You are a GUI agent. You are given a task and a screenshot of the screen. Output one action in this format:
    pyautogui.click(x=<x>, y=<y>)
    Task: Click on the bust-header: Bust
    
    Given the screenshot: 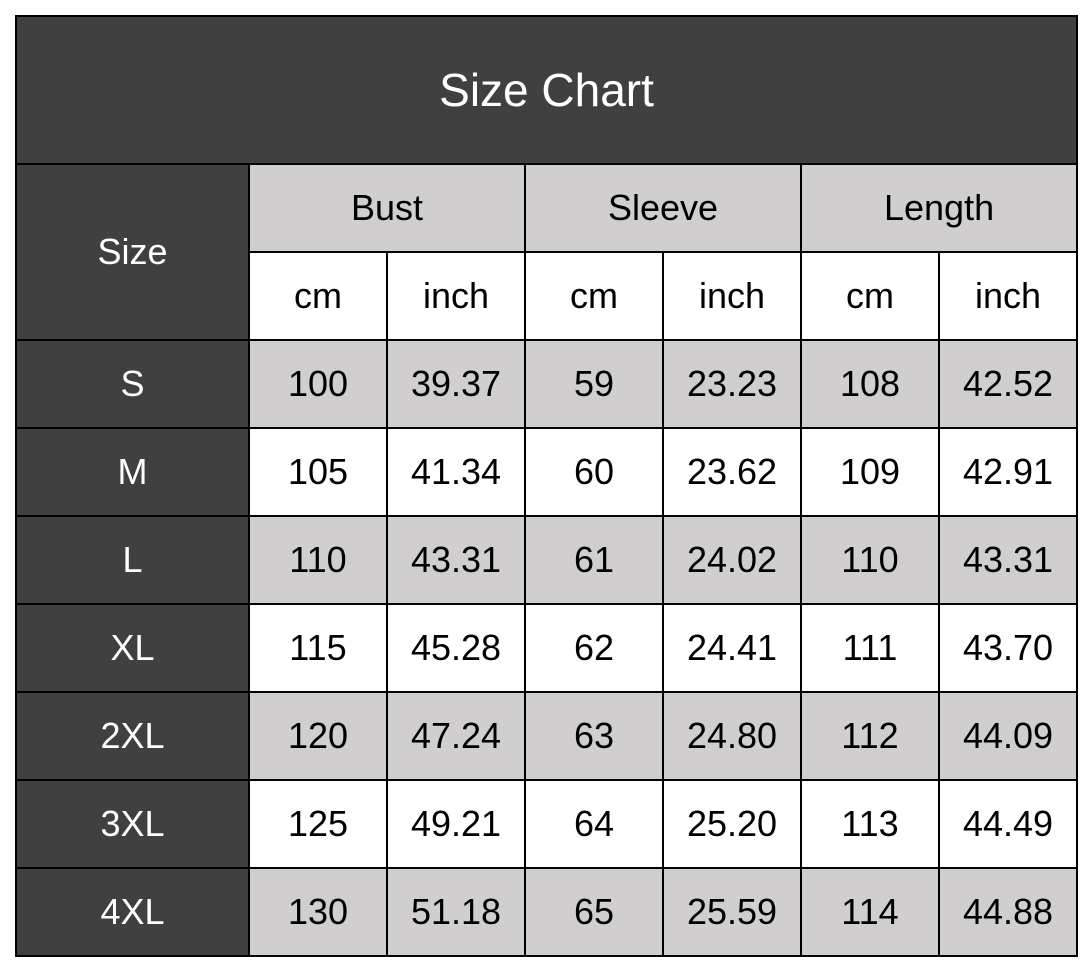 What is the action you would take?
    pyautogui.click(x=387, y=208)
    